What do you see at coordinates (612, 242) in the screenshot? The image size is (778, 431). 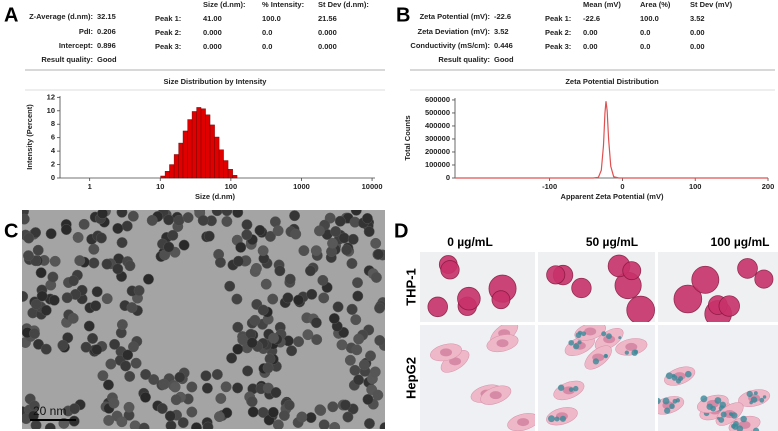 I see `column-label: 50 µg/mL` at bounding box center [612, 242].